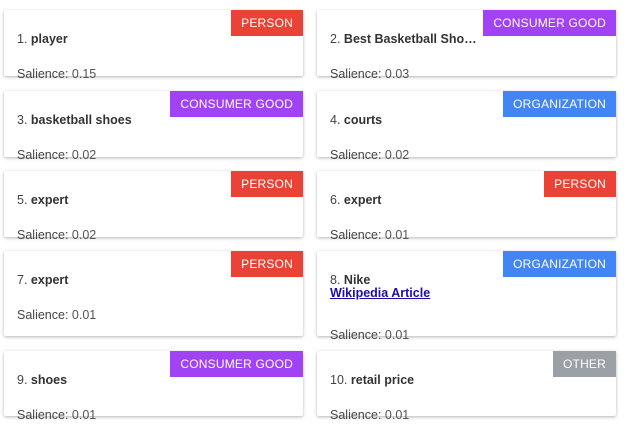 This screenshot has width=624, height=424. I want to click on entity-index: 1., so click(22, 39).